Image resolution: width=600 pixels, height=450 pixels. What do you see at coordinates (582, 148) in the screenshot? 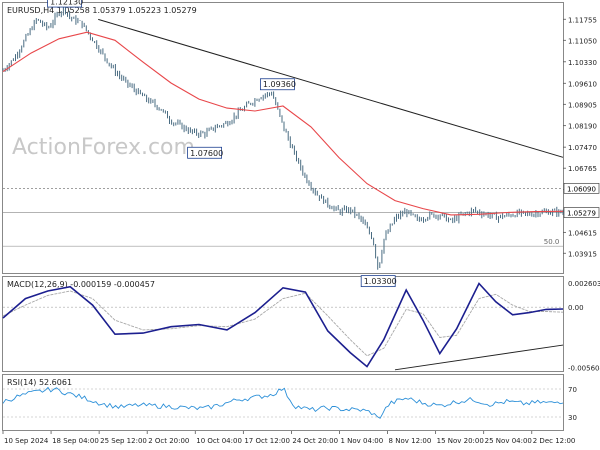
I see `price-ytick-label: 1.07470` at bounding box center [582, 148].